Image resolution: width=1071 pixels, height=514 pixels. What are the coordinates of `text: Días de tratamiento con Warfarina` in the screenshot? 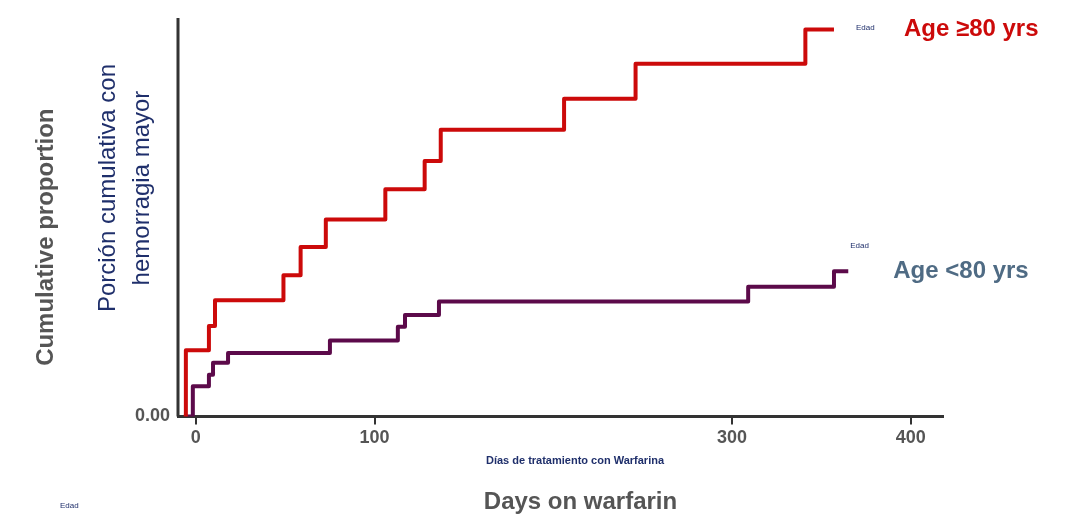 It's located at (575, 460).